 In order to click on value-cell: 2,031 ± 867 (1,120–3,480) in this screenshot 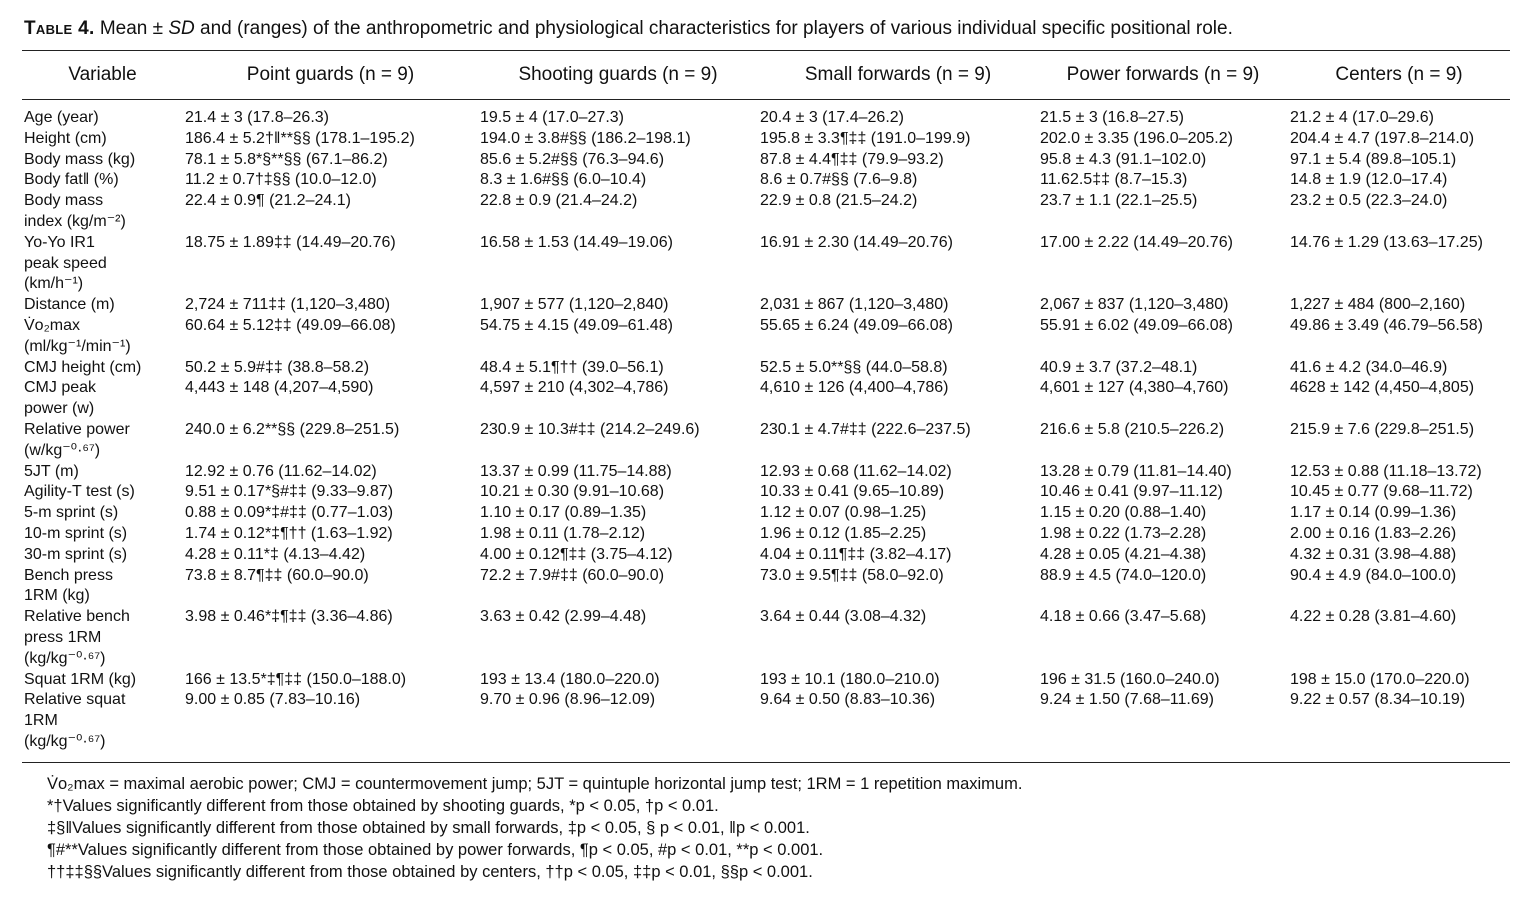, I will do `click(854, 305)`.